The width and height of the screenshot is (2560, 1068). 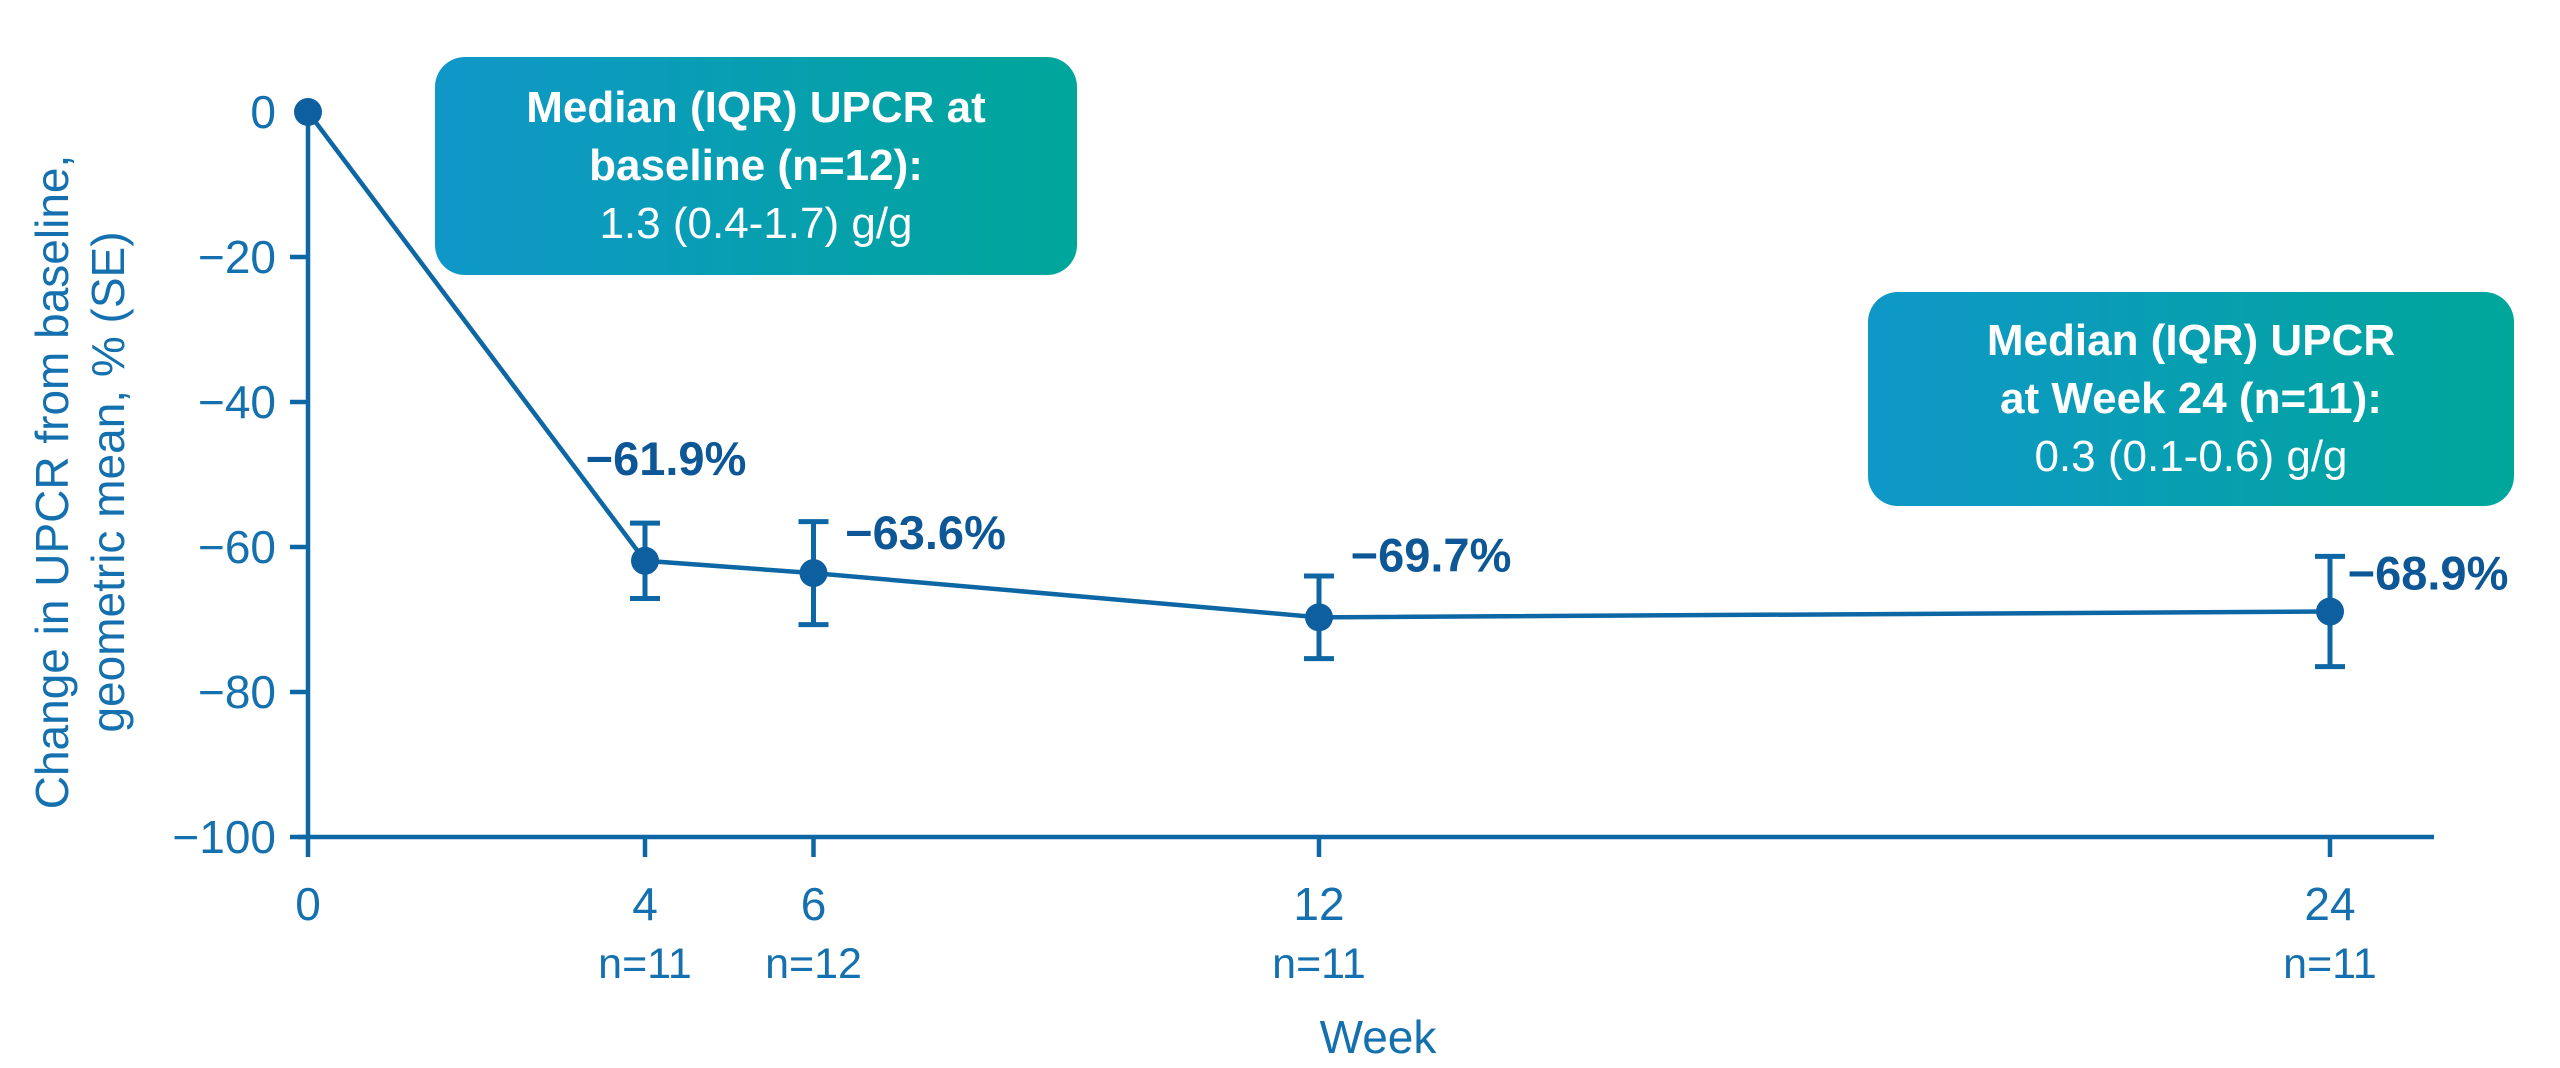 What do you see at coordinates (263, 112) in the screenshot?
I see `y-tick-label: 0` at bounding box center [263, 112].